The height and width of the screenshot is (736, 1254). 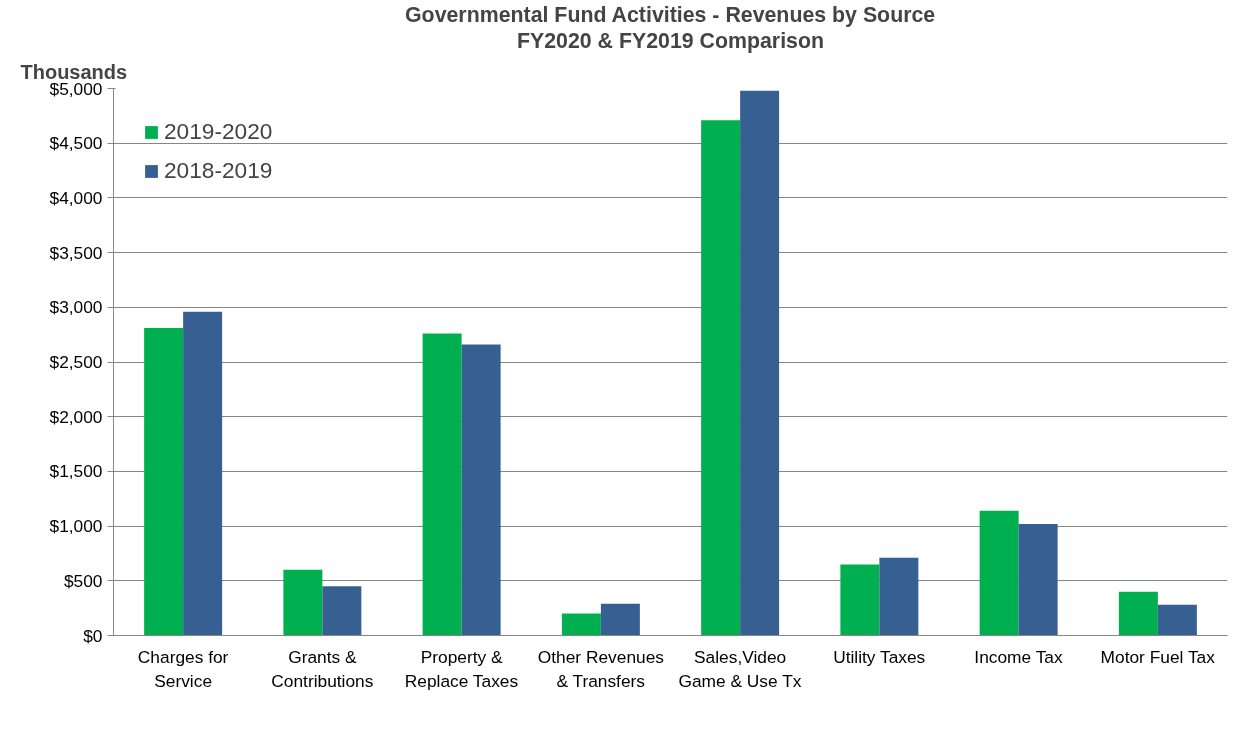 I want to click on chart-title: Governmental Fund Activities - Revenues by Source, so click(x=670, y=14).